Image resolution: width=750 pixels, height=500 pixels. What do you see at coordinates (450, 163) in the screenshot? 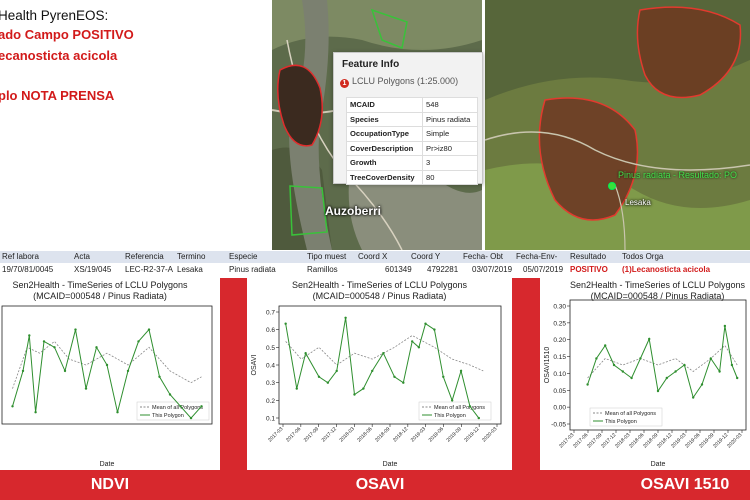
I see `attr-value: 3` at bounding box center [450, 163].